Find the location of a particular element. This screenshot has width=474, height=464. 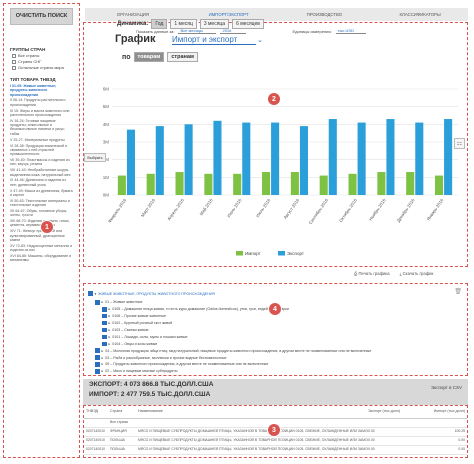

table-cell is located at coordinates (253, 423).